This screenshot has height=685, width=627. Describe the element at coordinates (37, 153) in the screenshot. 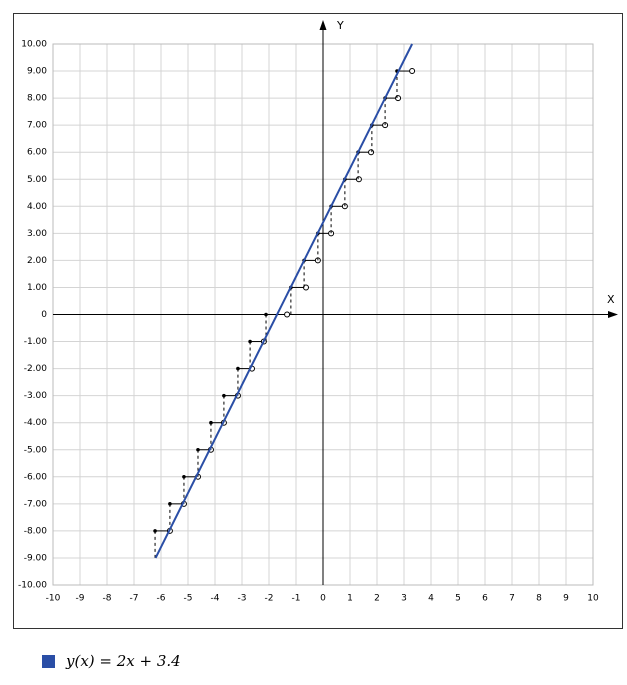

I see `y-tick-label: 6.00` at that location.